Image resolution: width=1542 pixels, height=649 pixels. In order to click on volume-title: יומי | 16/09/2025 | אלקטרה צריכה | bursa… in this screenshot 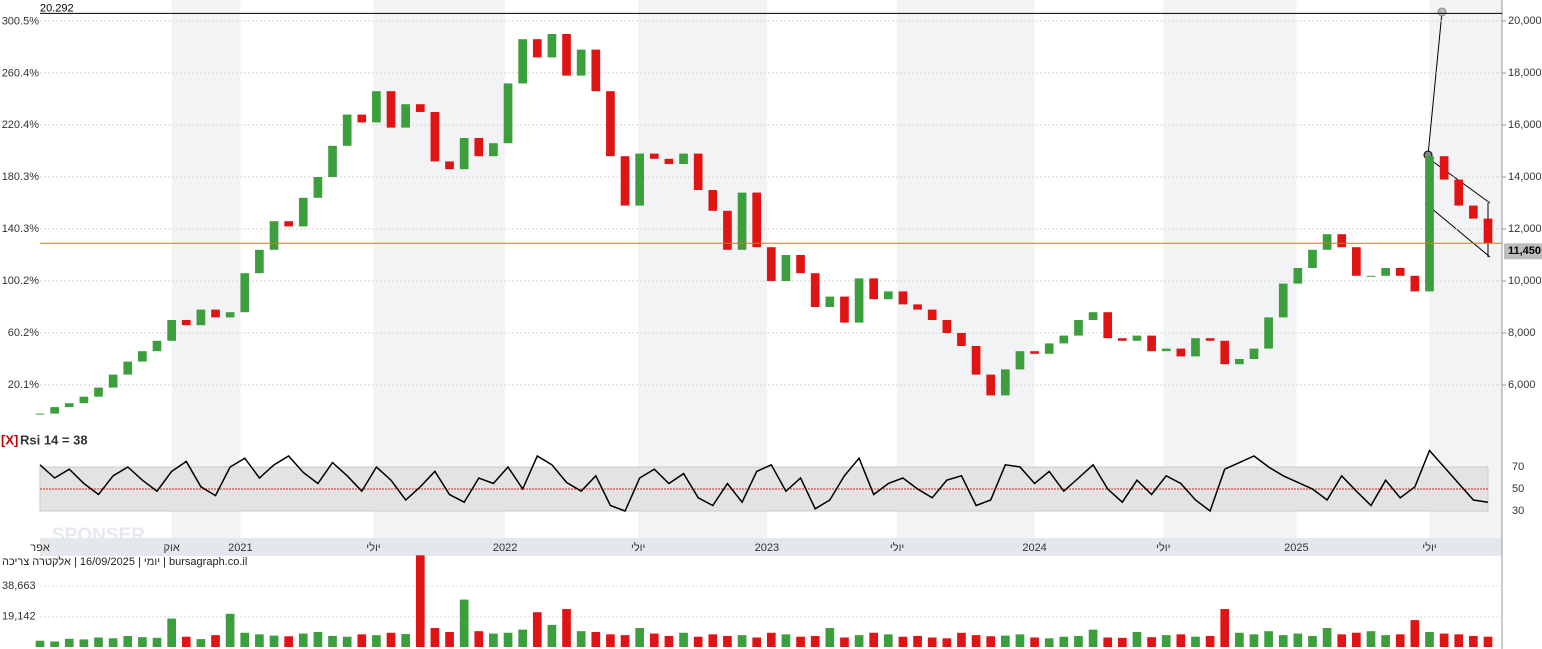, I will do `click(124, 561)`.